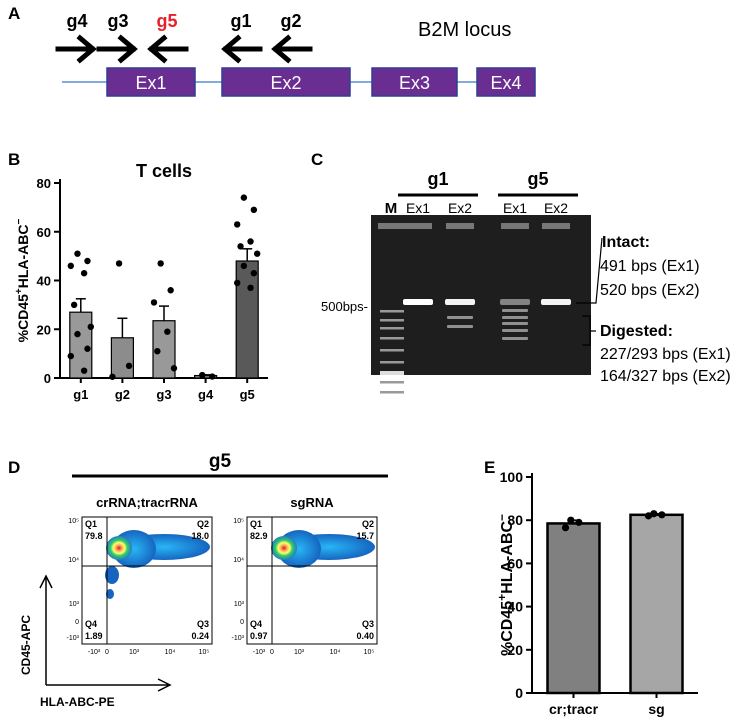 The width and height of the screenshot is (748, 725). I want to click on x-tick-label: g5, so click(247, 394).